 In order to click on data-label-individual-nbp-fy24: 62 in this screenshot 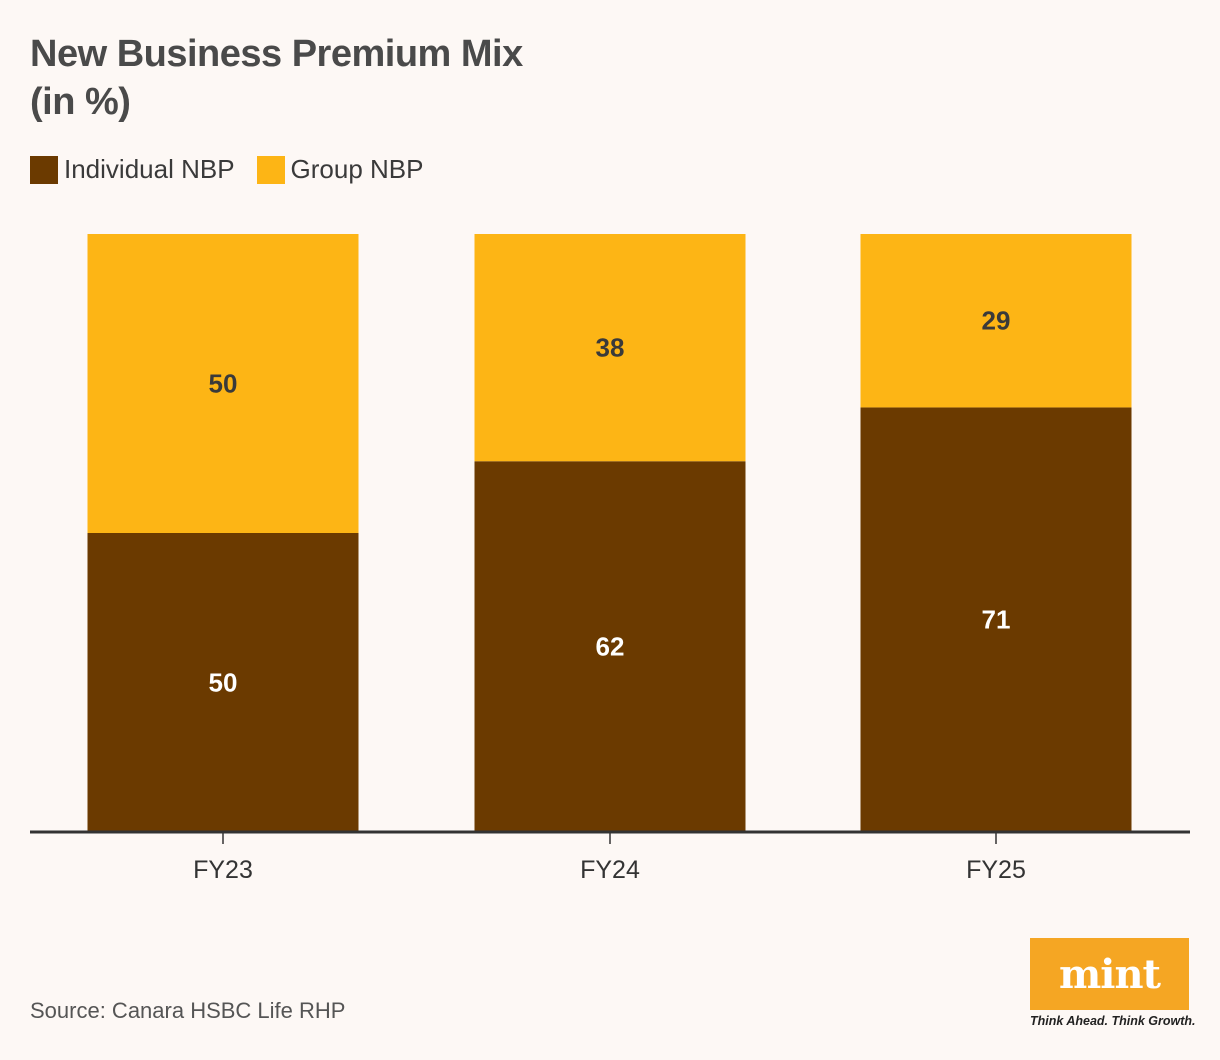, I will do `click(610, 647)`.